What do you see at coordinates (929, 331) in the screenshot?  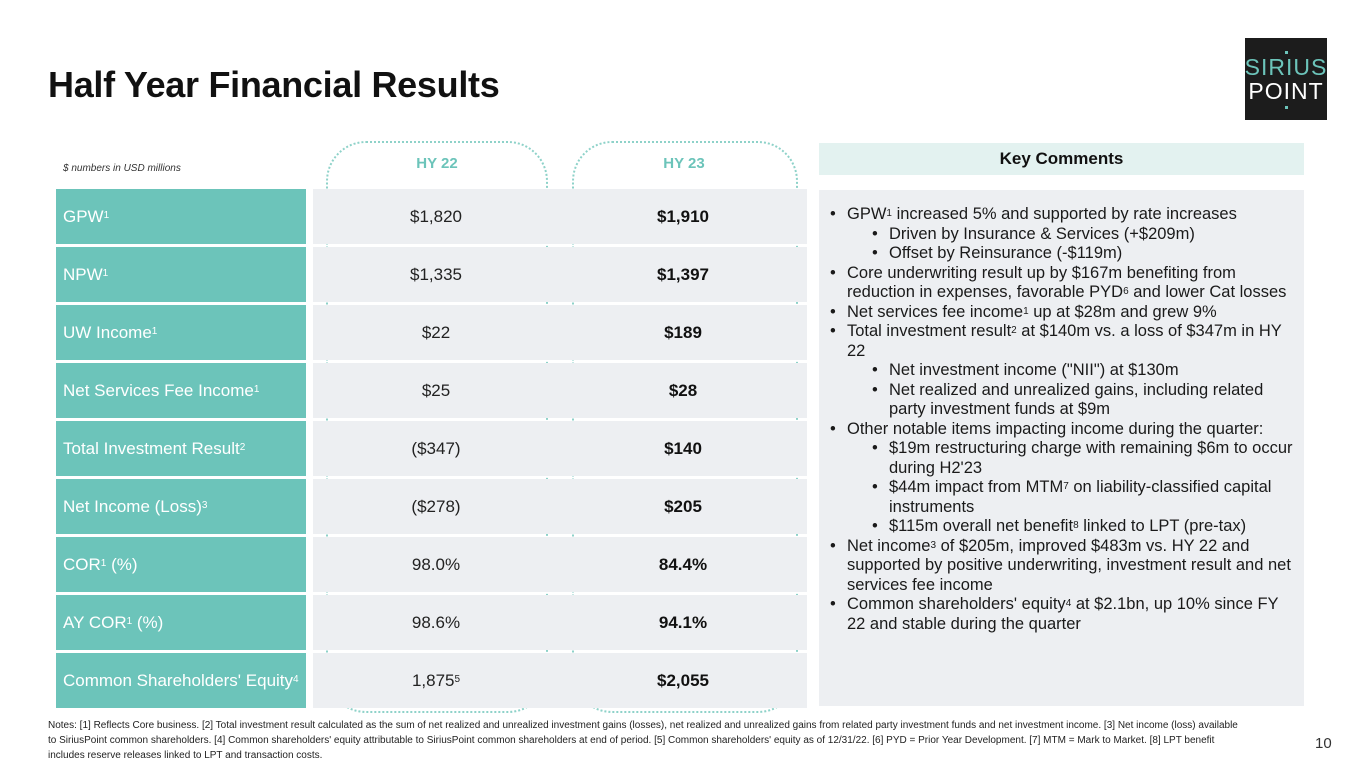 I see `bullet-text: Total investment result` at bounding box center [929, 331].